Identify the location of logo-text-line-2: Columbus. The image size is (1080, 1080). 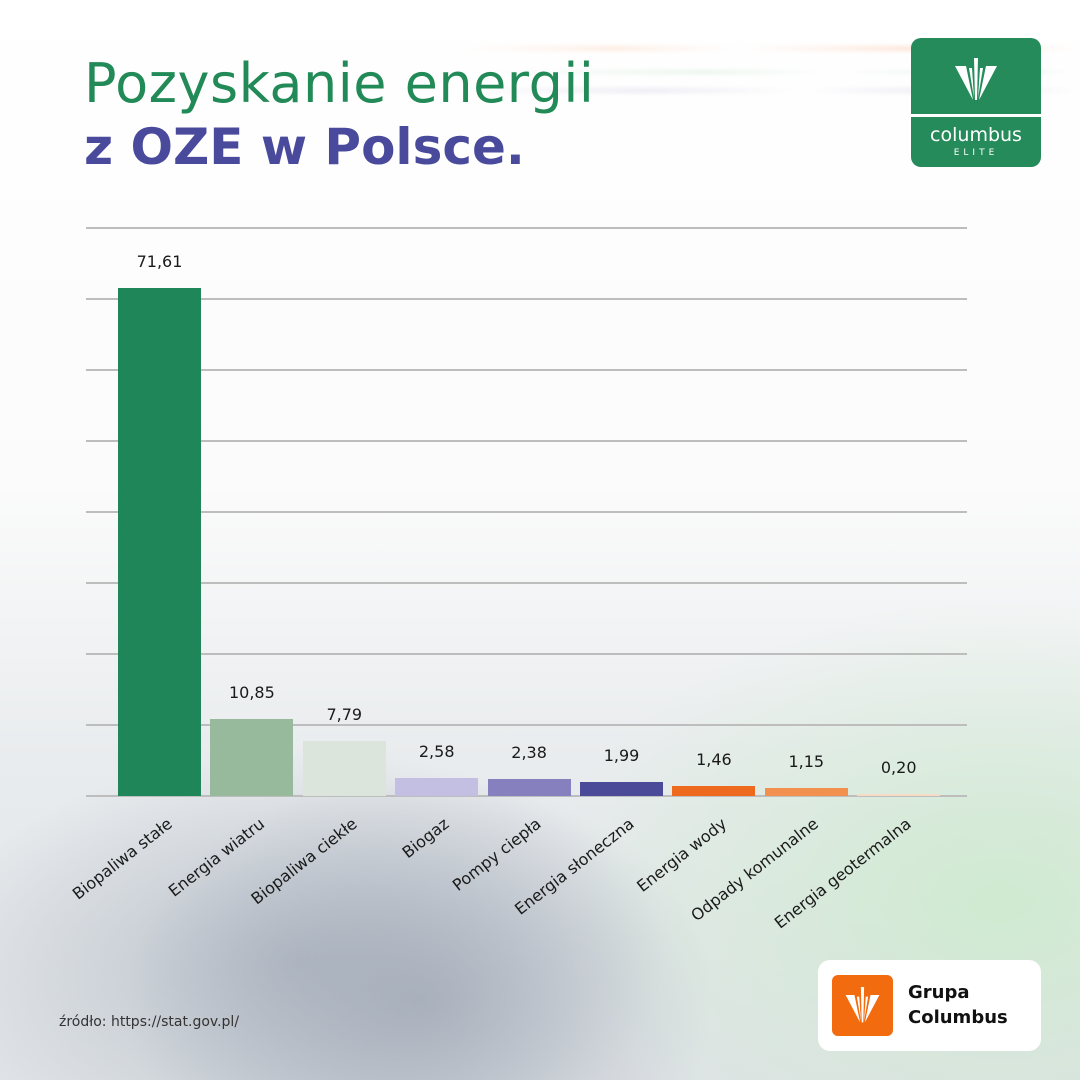
(958, 1017).